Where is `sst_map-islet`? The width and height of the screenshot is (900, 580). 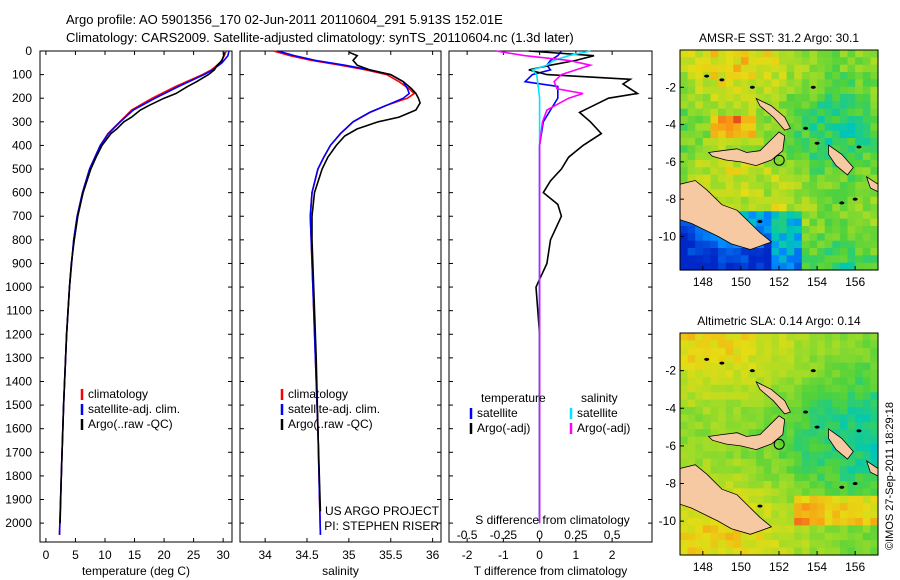 sst_map-islet is located at coordinates (813, 87).